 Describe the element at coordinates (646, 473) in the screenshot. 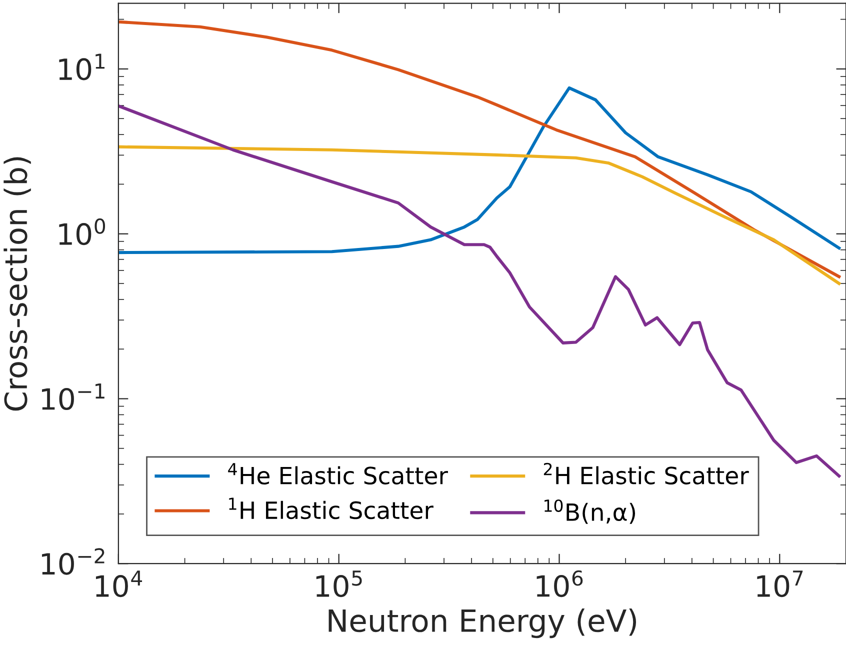

I see `legend-label: $^{2}$H Elastic Scatter` at that location.